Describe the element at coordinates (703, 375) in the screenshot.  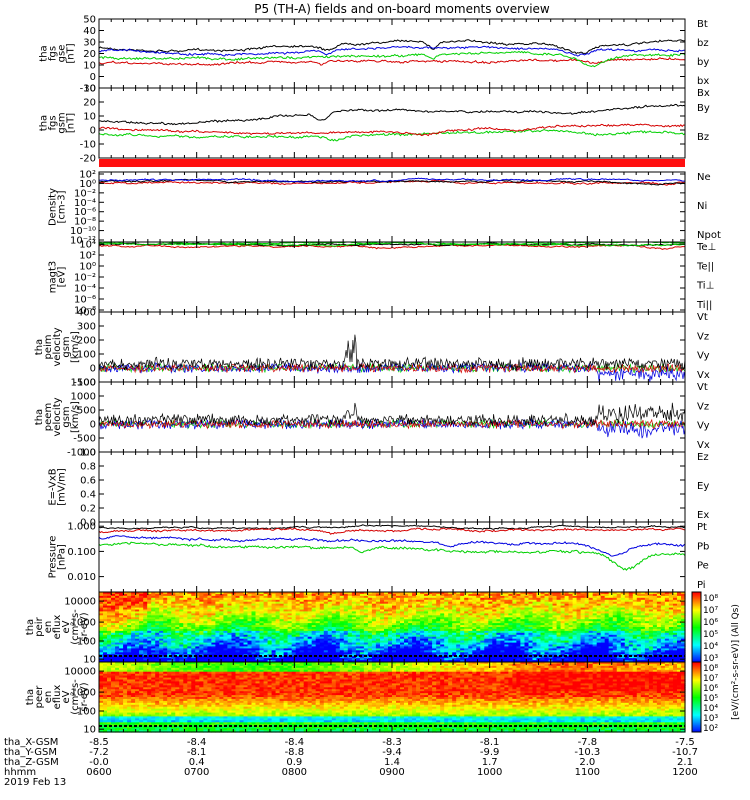
I see `legend-peim_vel-3: Vx` at that location.